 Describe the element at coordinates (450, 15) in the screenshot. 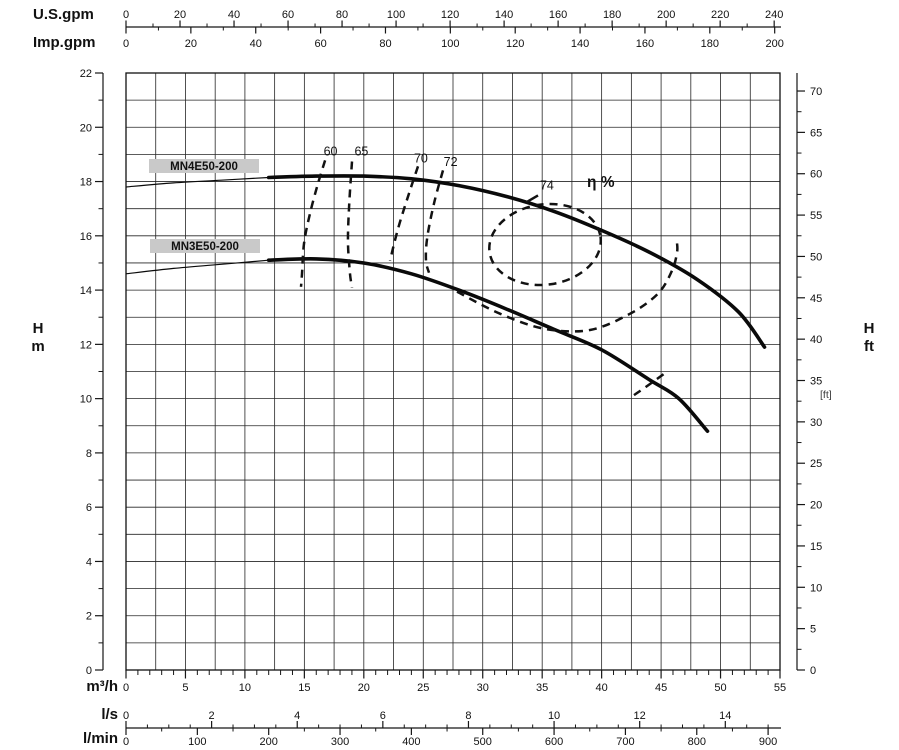

I see `tick-label-us_gpm: 120` at that location.